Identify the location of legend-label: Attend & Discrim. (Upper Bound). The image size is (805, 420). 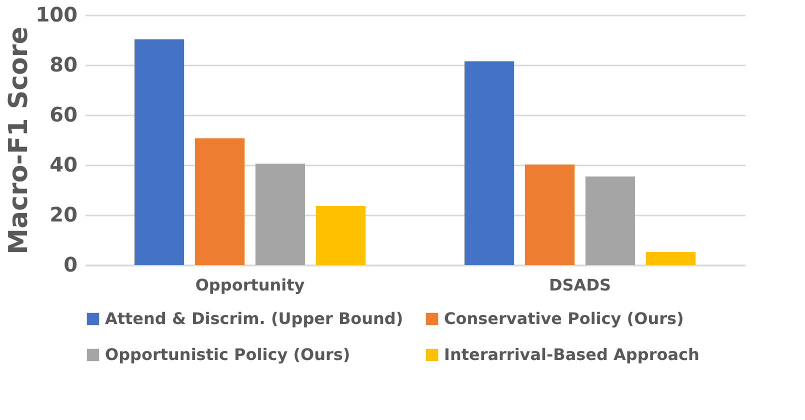
(254, 318).